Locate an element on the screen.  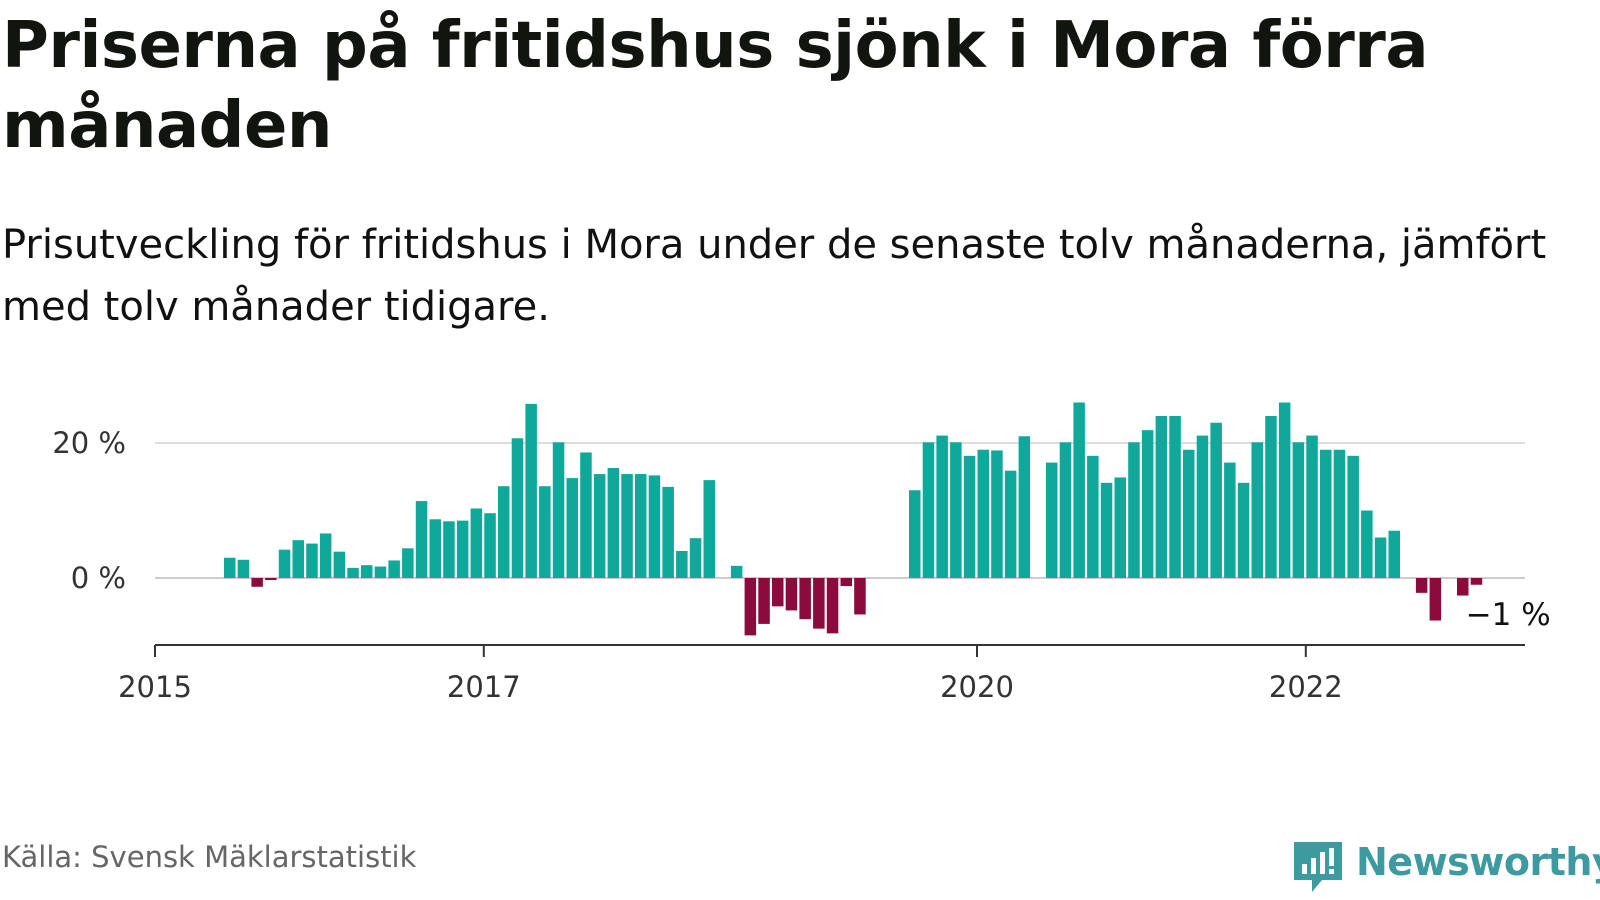
last-value-label: −1 % is located at coordinates (1508, 615).